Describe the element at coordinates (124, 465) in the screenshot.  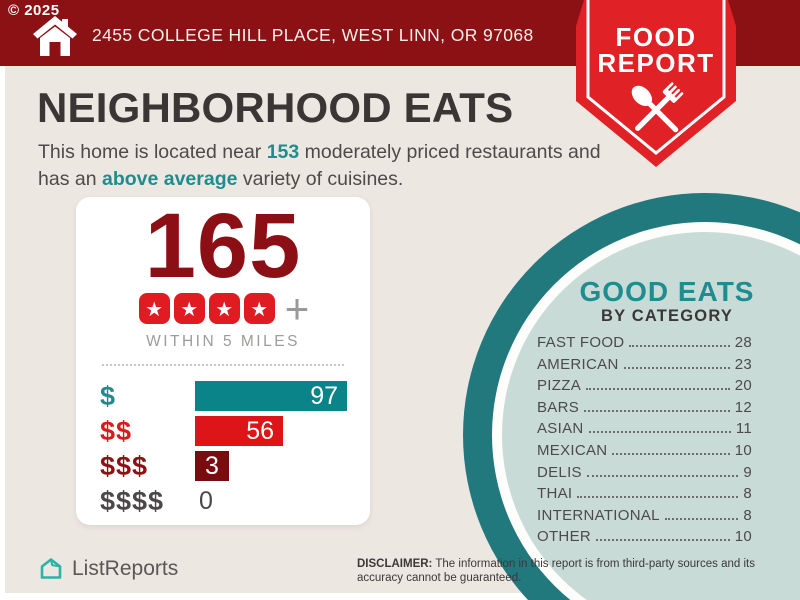
I see `price-tier-label: $$$` at that location.